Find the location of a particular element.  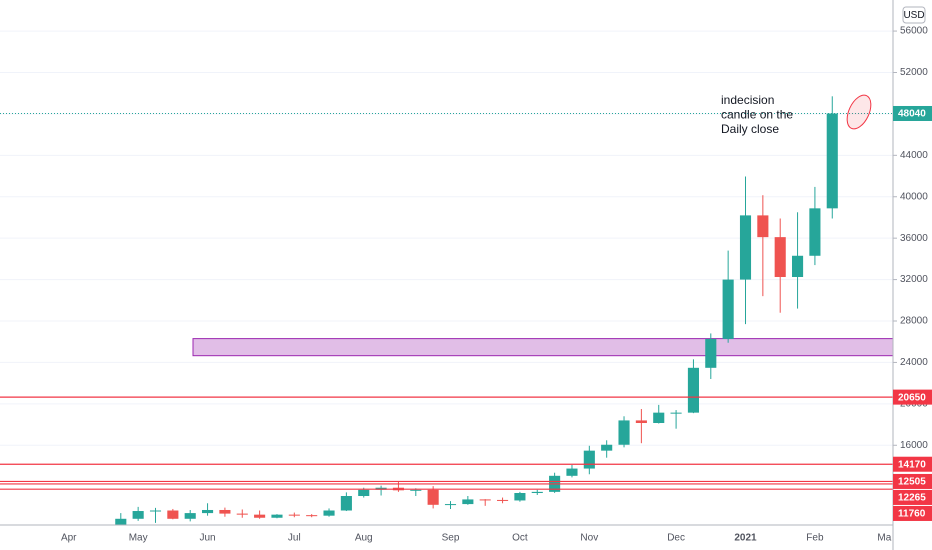

level-label: 20650 is located at coordinates (912, 397).